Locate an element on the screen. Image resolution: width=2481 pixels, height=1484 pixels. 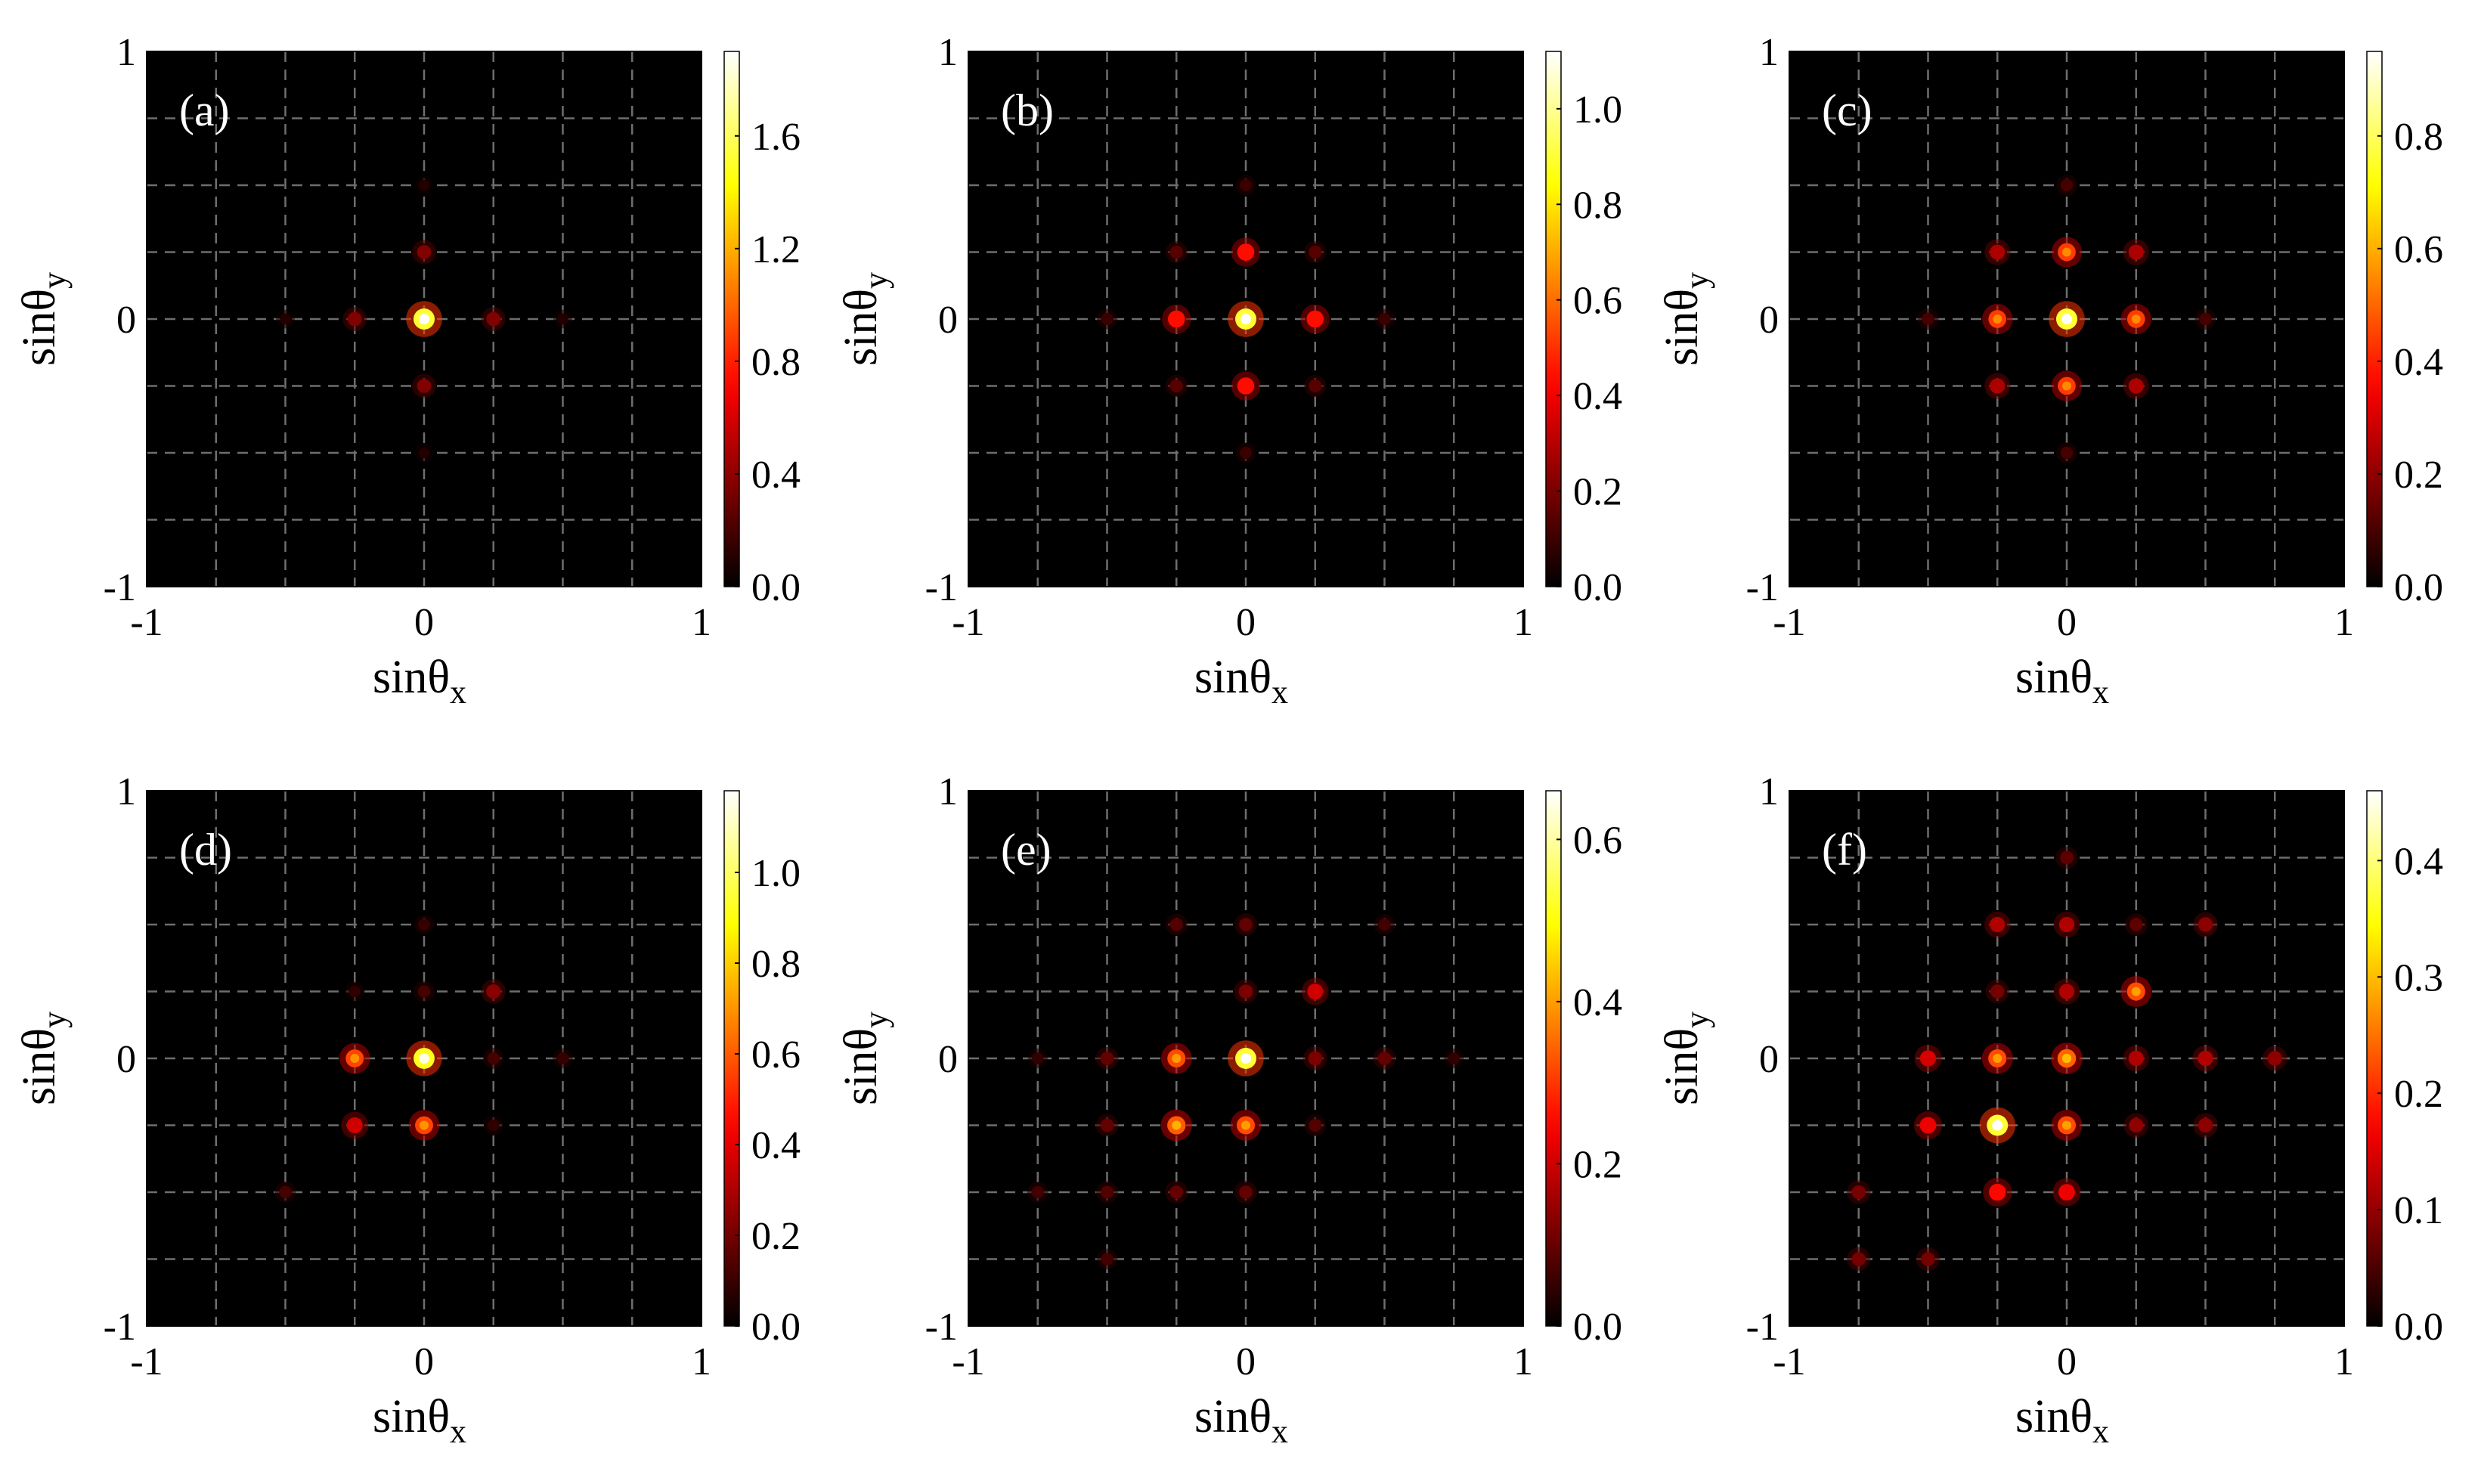
panel-a: (a) -1 0 1 -1 0 1 sinθx sinθy 0.0 0.4 0.8 1.2 1.6 is located at coordinates (407, 371).